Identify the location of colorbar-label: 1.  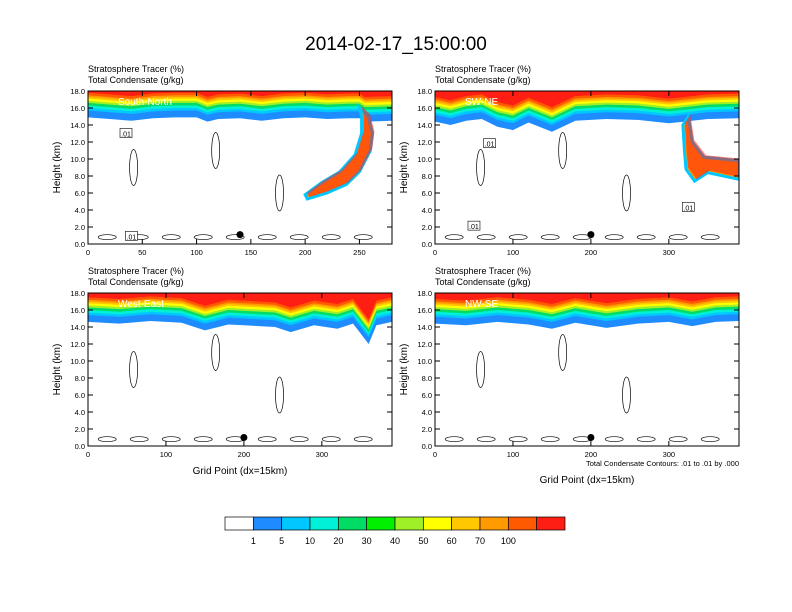
(253, 541).